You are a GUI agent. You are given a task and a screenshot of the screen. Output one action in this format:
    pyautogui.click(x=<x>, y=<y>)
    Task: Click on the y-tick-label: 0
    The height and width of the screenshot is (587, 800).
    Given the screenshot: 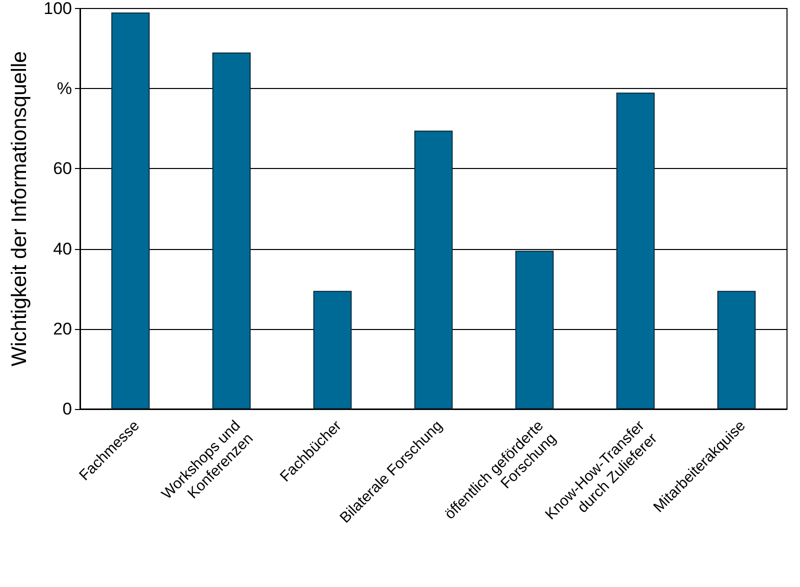 What is the action you would take?
    pyautogui.click(x=67, y=409)
    